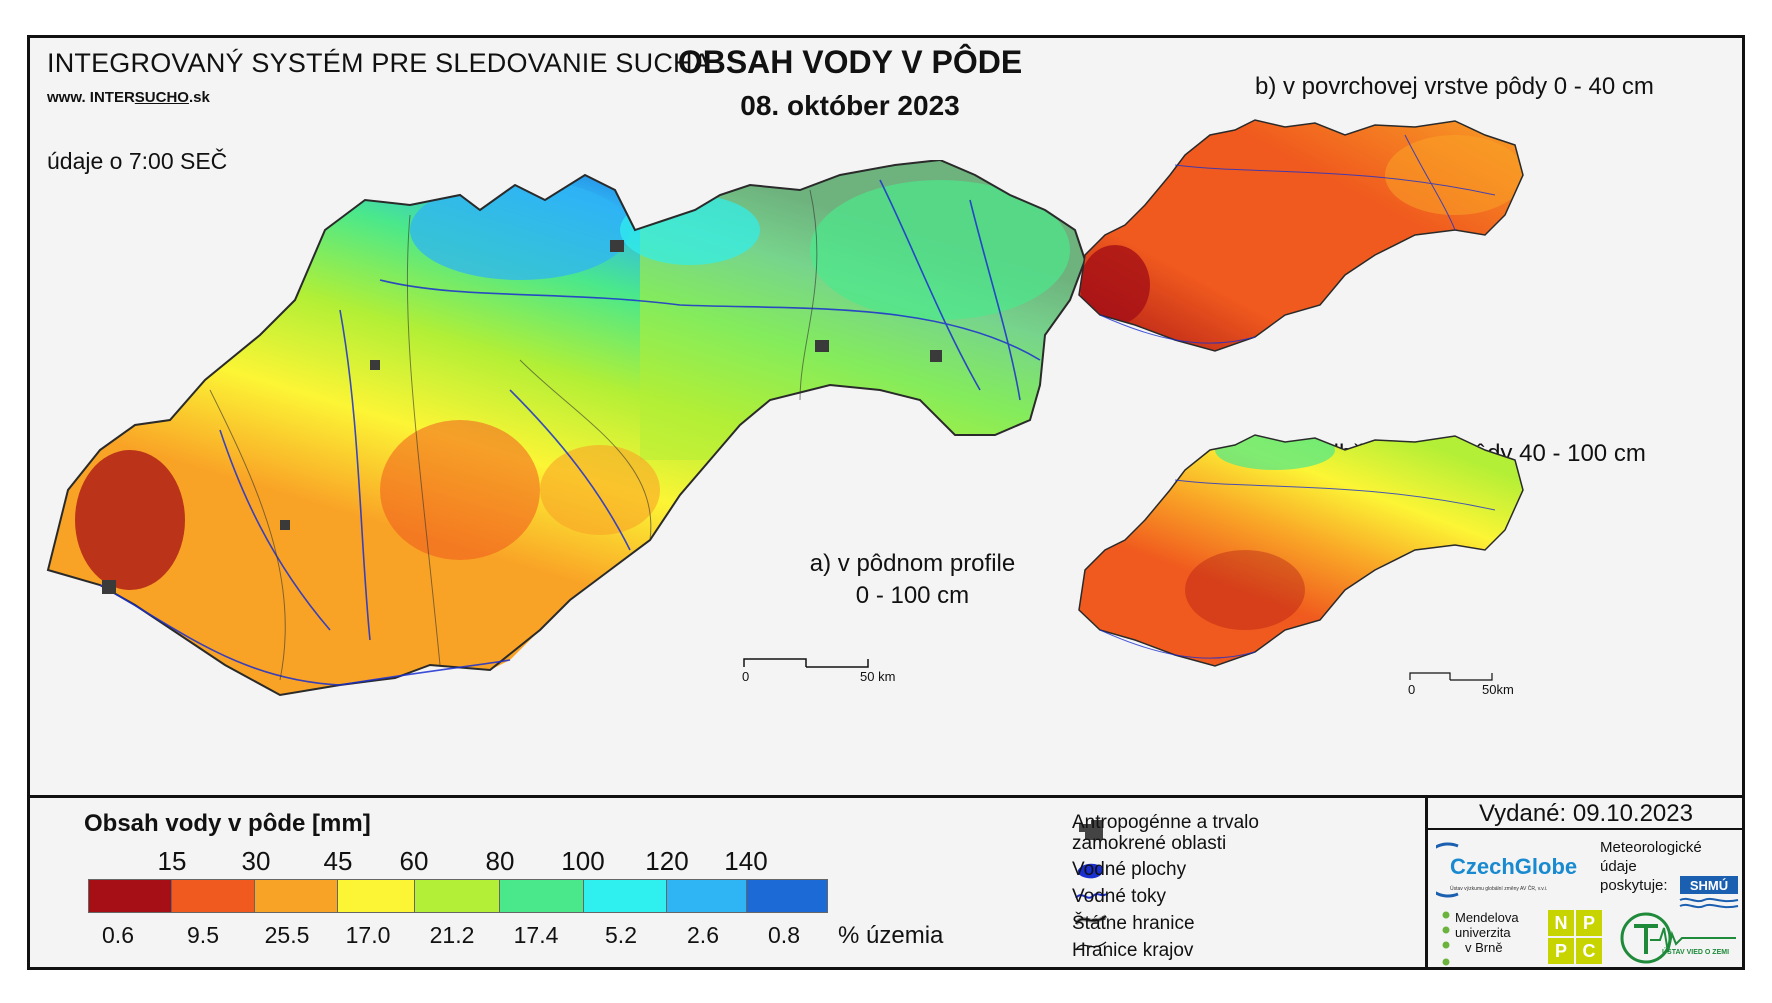 Image resolution: width=1772 pixels, height=1003 pixels. Describe the element at coordinates (583, 861) in the screenshot. I see `legend-threshold: 100` at that location.